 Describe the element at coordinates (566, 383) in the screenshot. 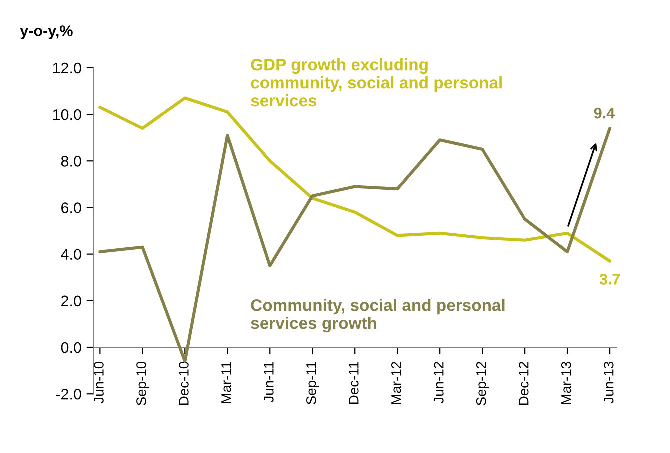

I see `x-tick-label: Mar-13` at that location.